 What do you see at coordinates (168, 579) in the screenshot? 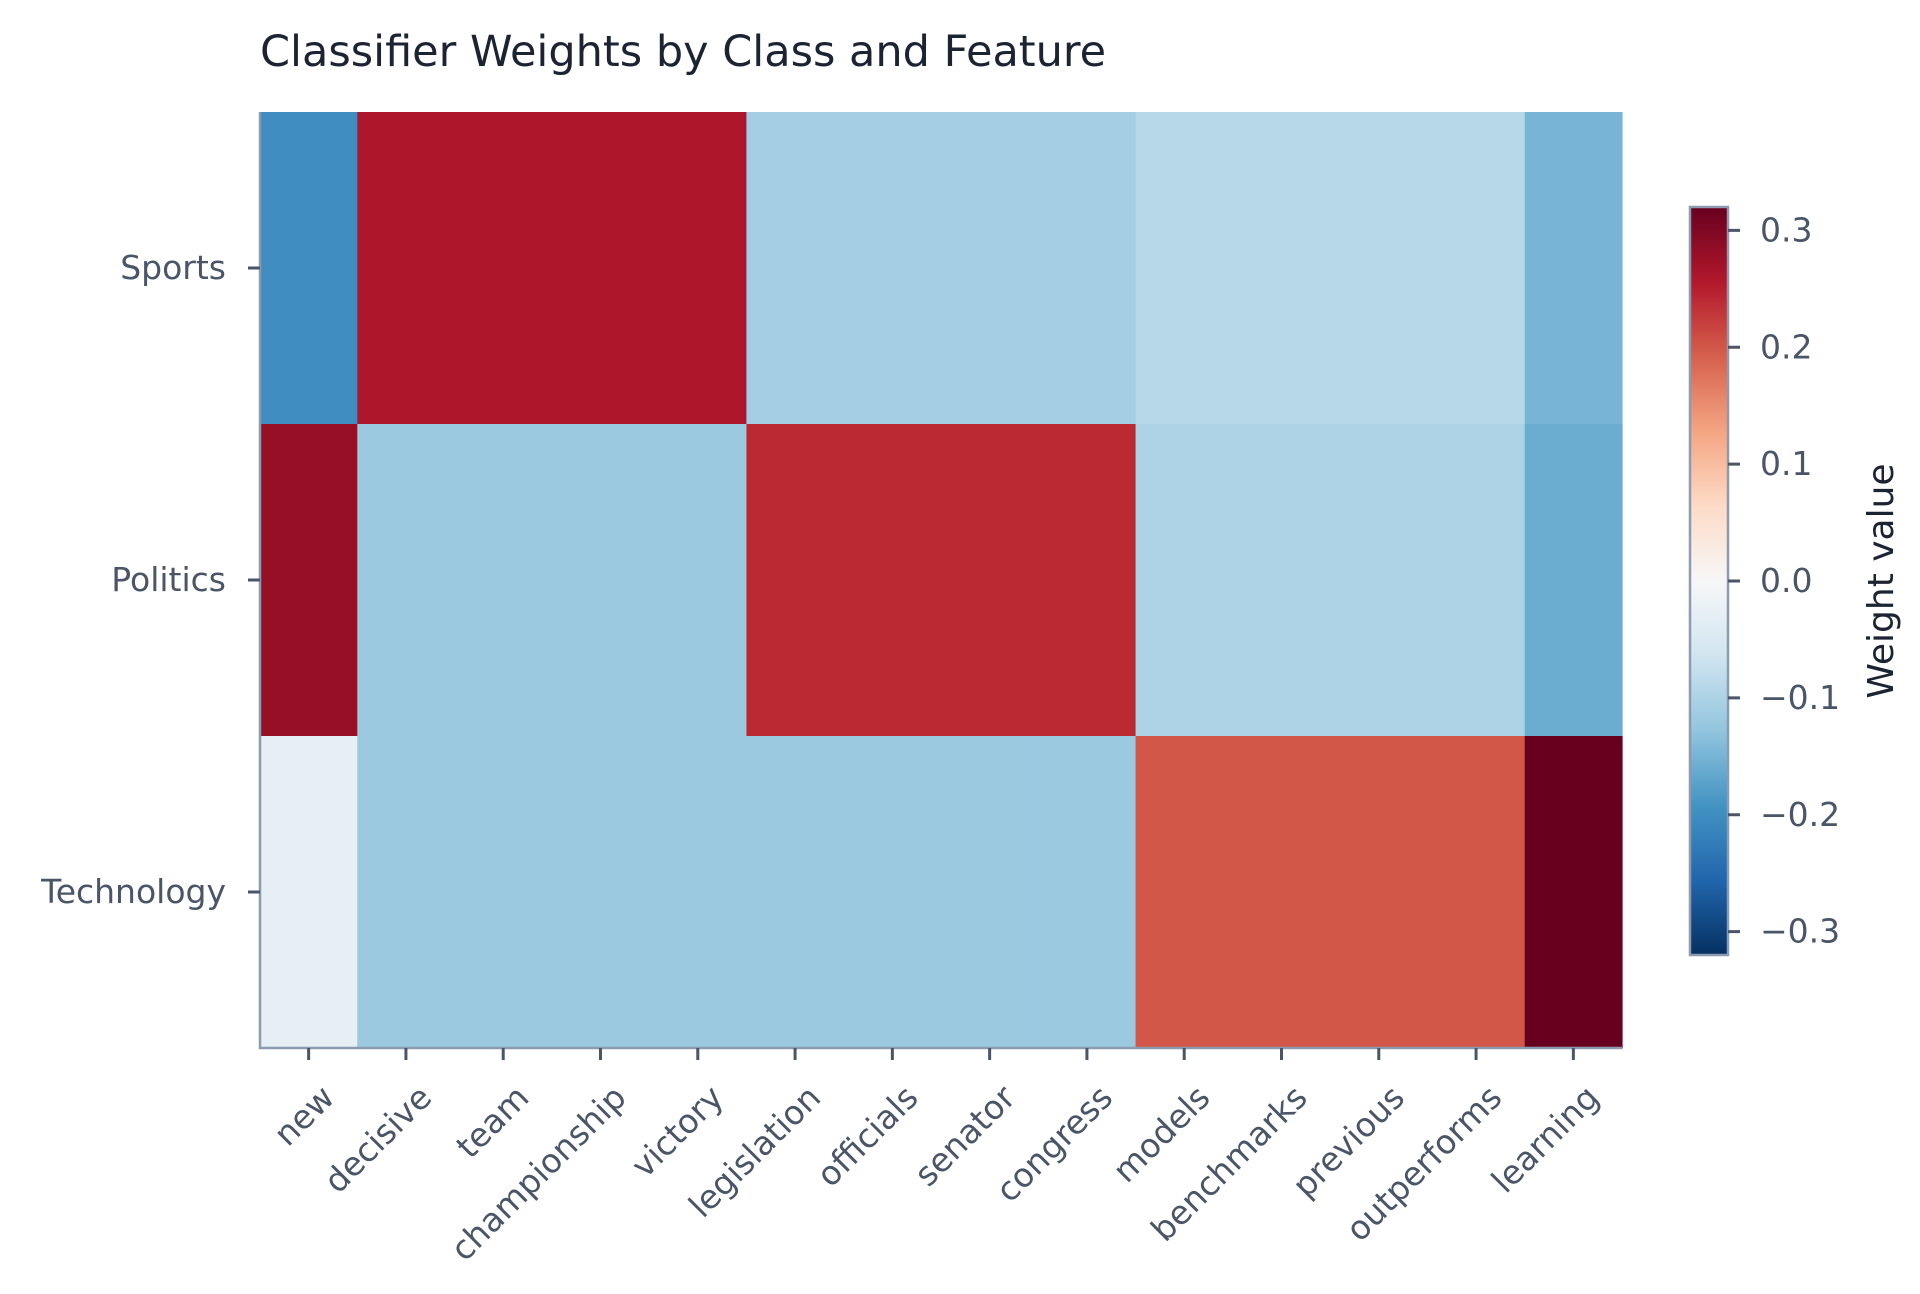
I see `y-tick-label: Politics` at bounding box center [168, 579].